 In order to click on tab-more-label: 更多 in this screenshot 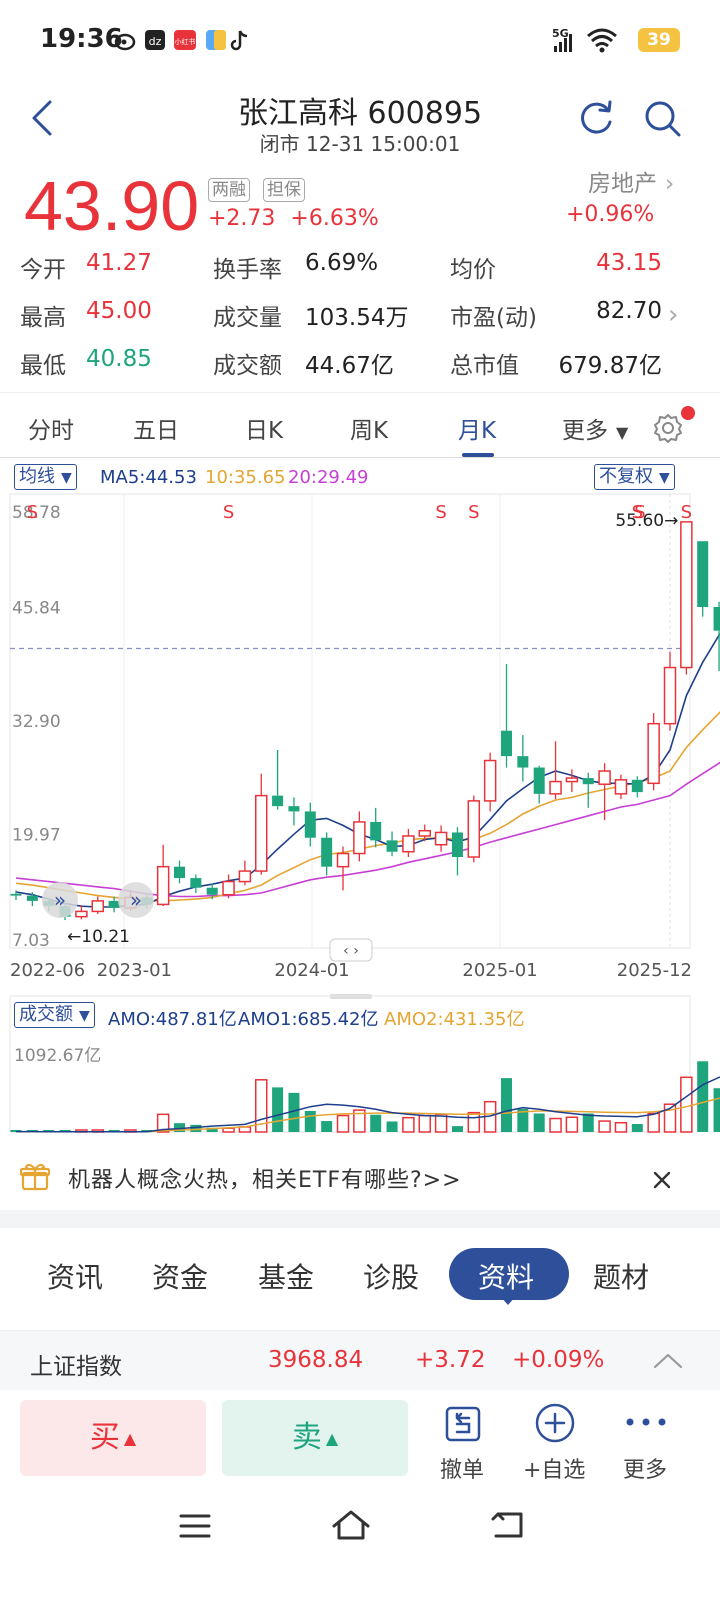, I will do `click(585, 431)`.